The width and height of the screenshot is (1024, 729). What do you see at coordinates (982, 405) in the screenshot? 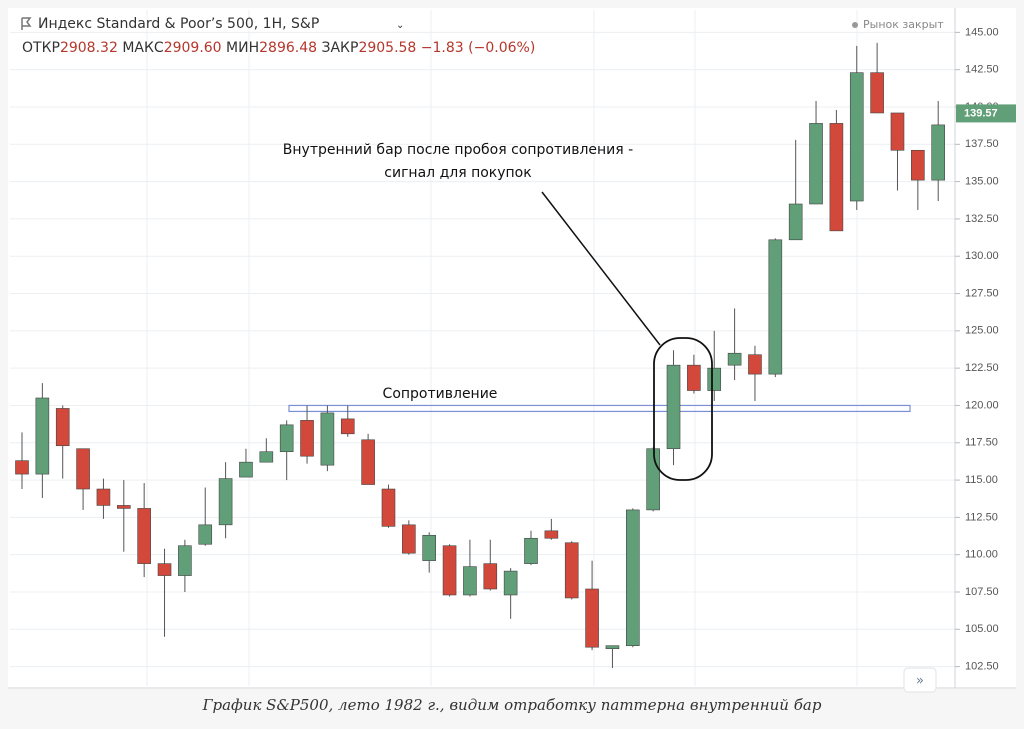
I see `y-tick-label: 120.00` at bounding box center [982, 405].